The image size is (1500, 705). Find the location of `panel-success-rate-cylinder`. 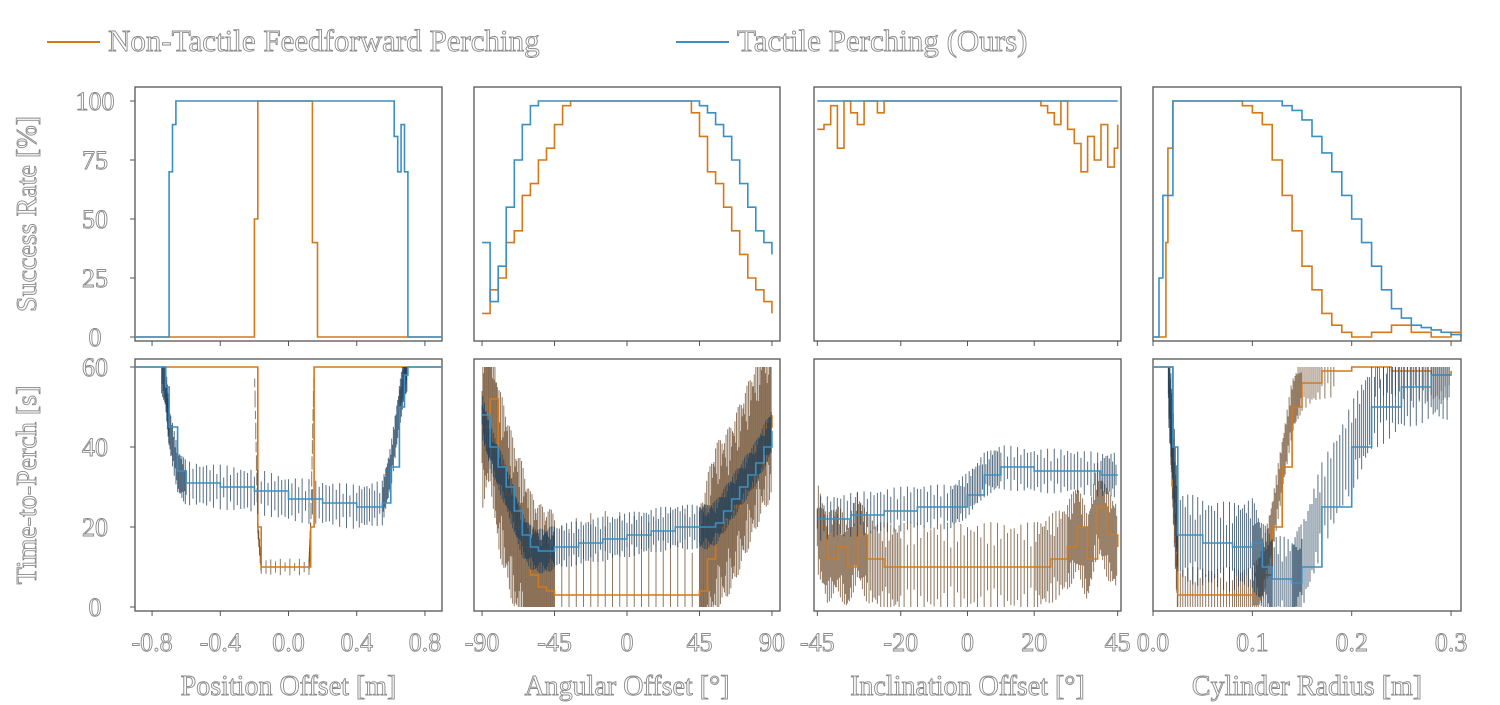

panel-success-rate-cylinder is located at coordinates (1307, 216).